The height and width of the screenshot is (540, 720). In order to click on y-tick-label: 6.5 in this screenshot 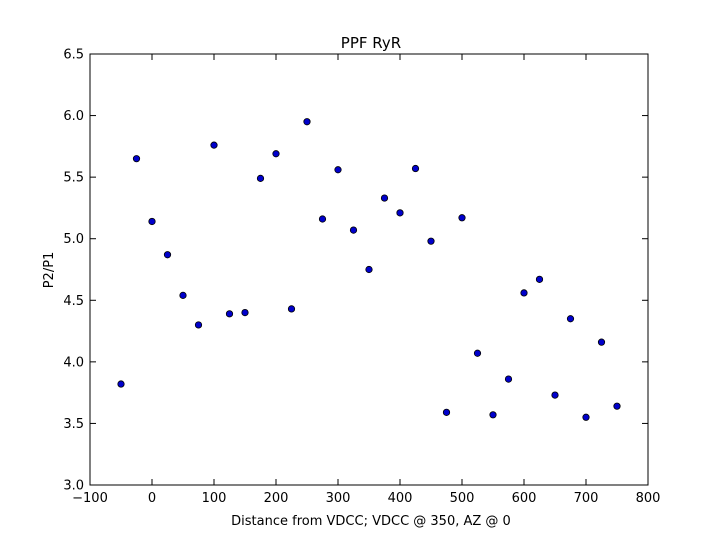, I will do `click(73, 55)`.